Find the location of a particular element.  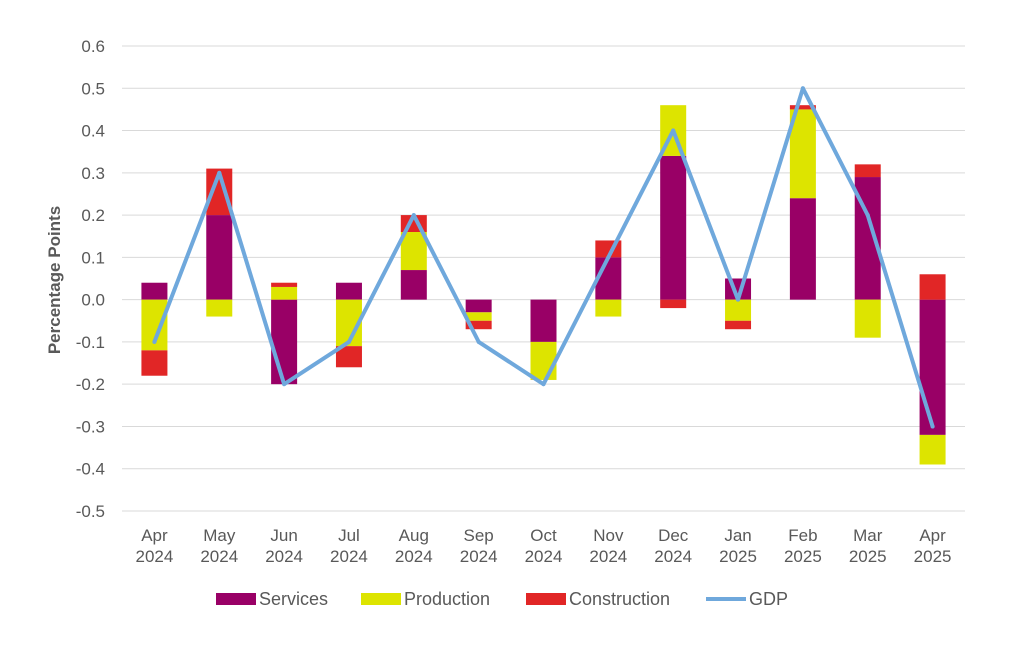

y-tick-label: 0.6 is located at coordinates (93, 46).